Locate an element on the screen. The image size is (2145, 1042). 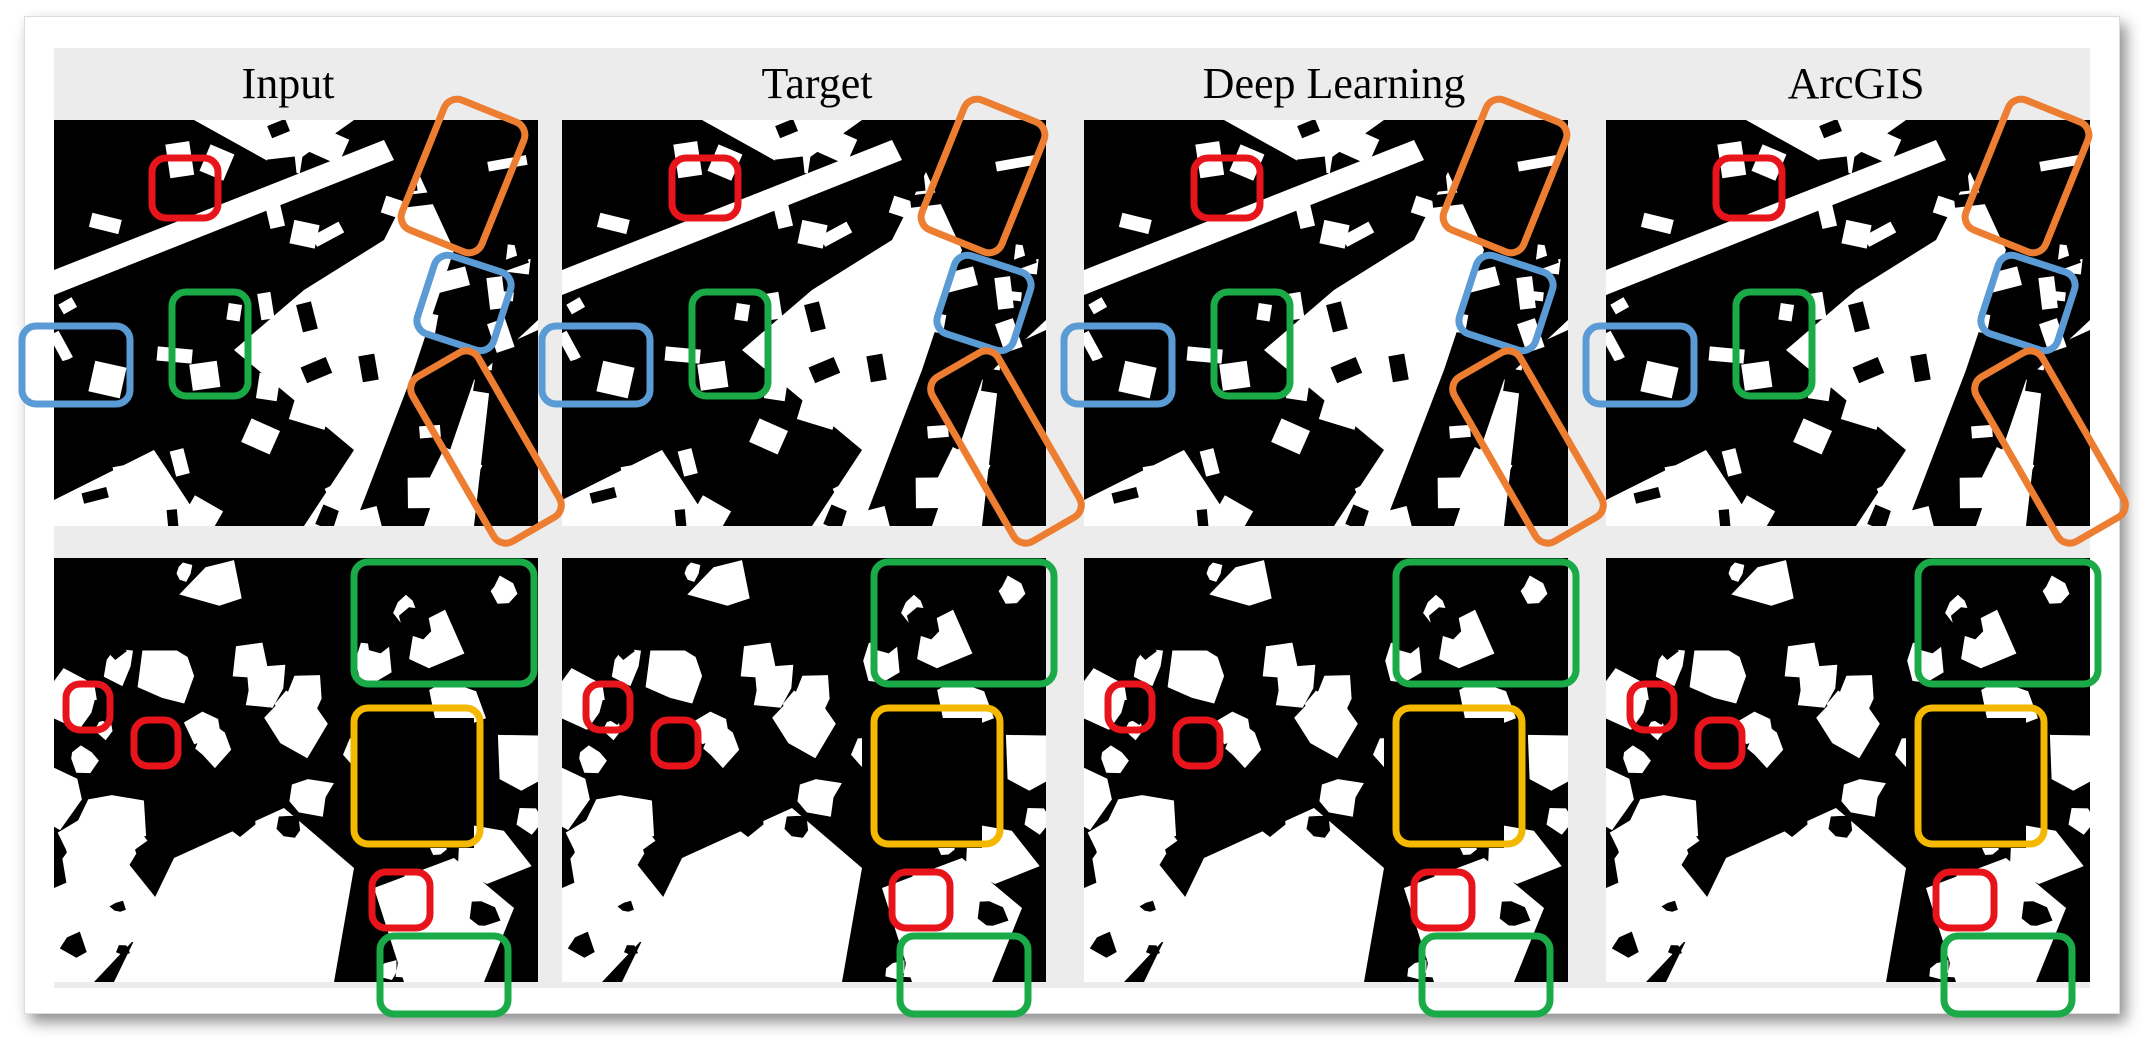
column-header-target: Target is located at coordinates (817, 83).